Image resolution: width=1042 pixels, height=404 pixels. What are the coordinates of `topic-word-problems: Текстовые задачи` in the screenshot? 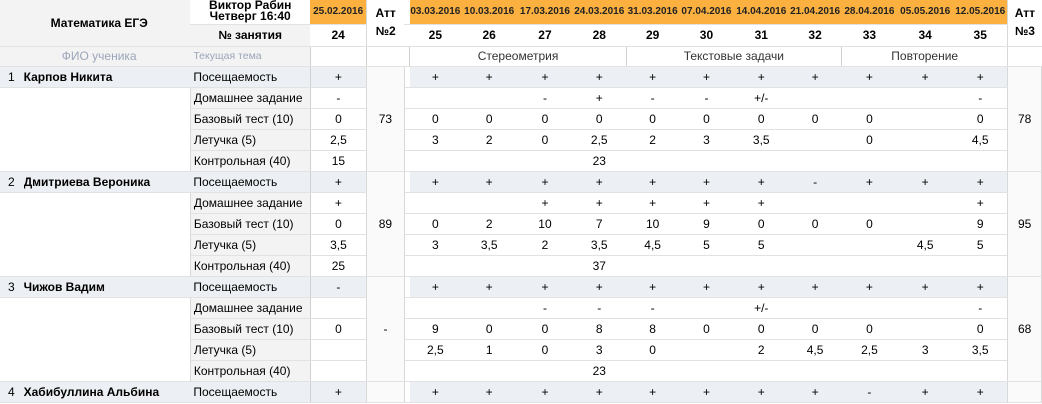 It's located at (733, 56).